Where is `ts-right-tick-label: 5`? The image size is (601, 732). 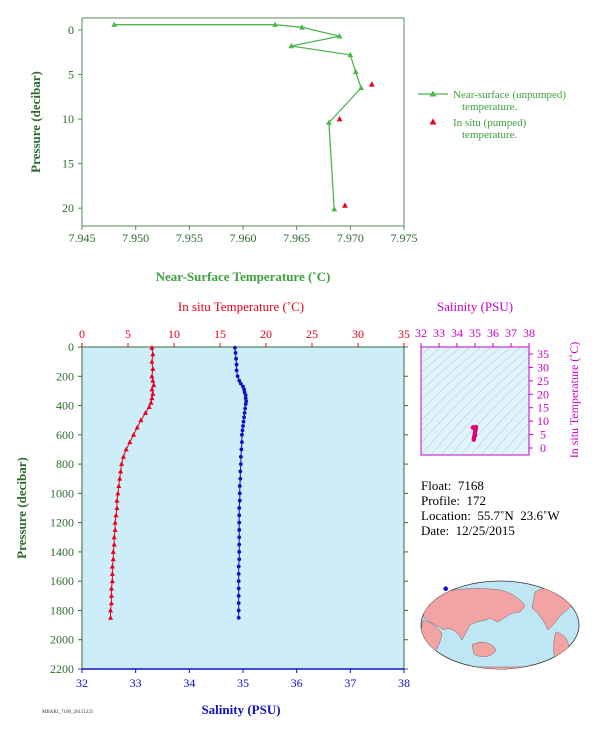
ts-right-tick-label: 5 is located at coordinates (543, 435).